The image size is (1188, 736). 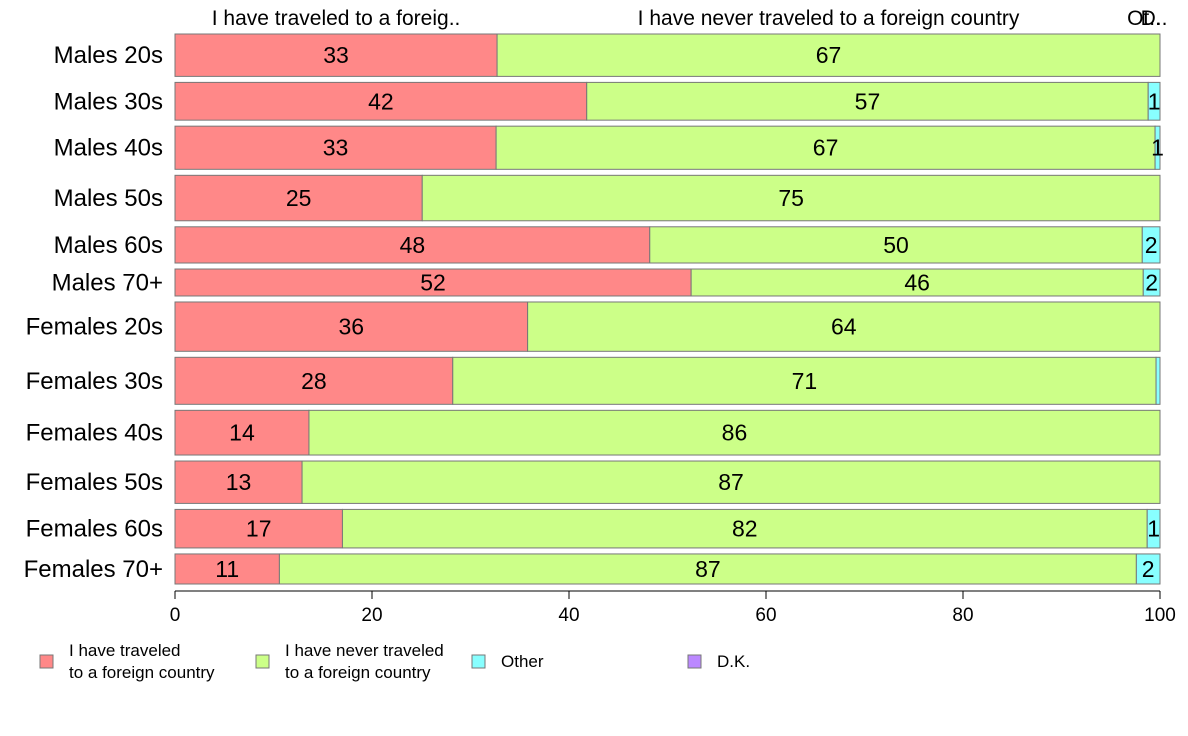 What do you see at coordinates (93, 569) in the screenshot?
I see `category-label: Females 70+` at bounding box center [93, 569].